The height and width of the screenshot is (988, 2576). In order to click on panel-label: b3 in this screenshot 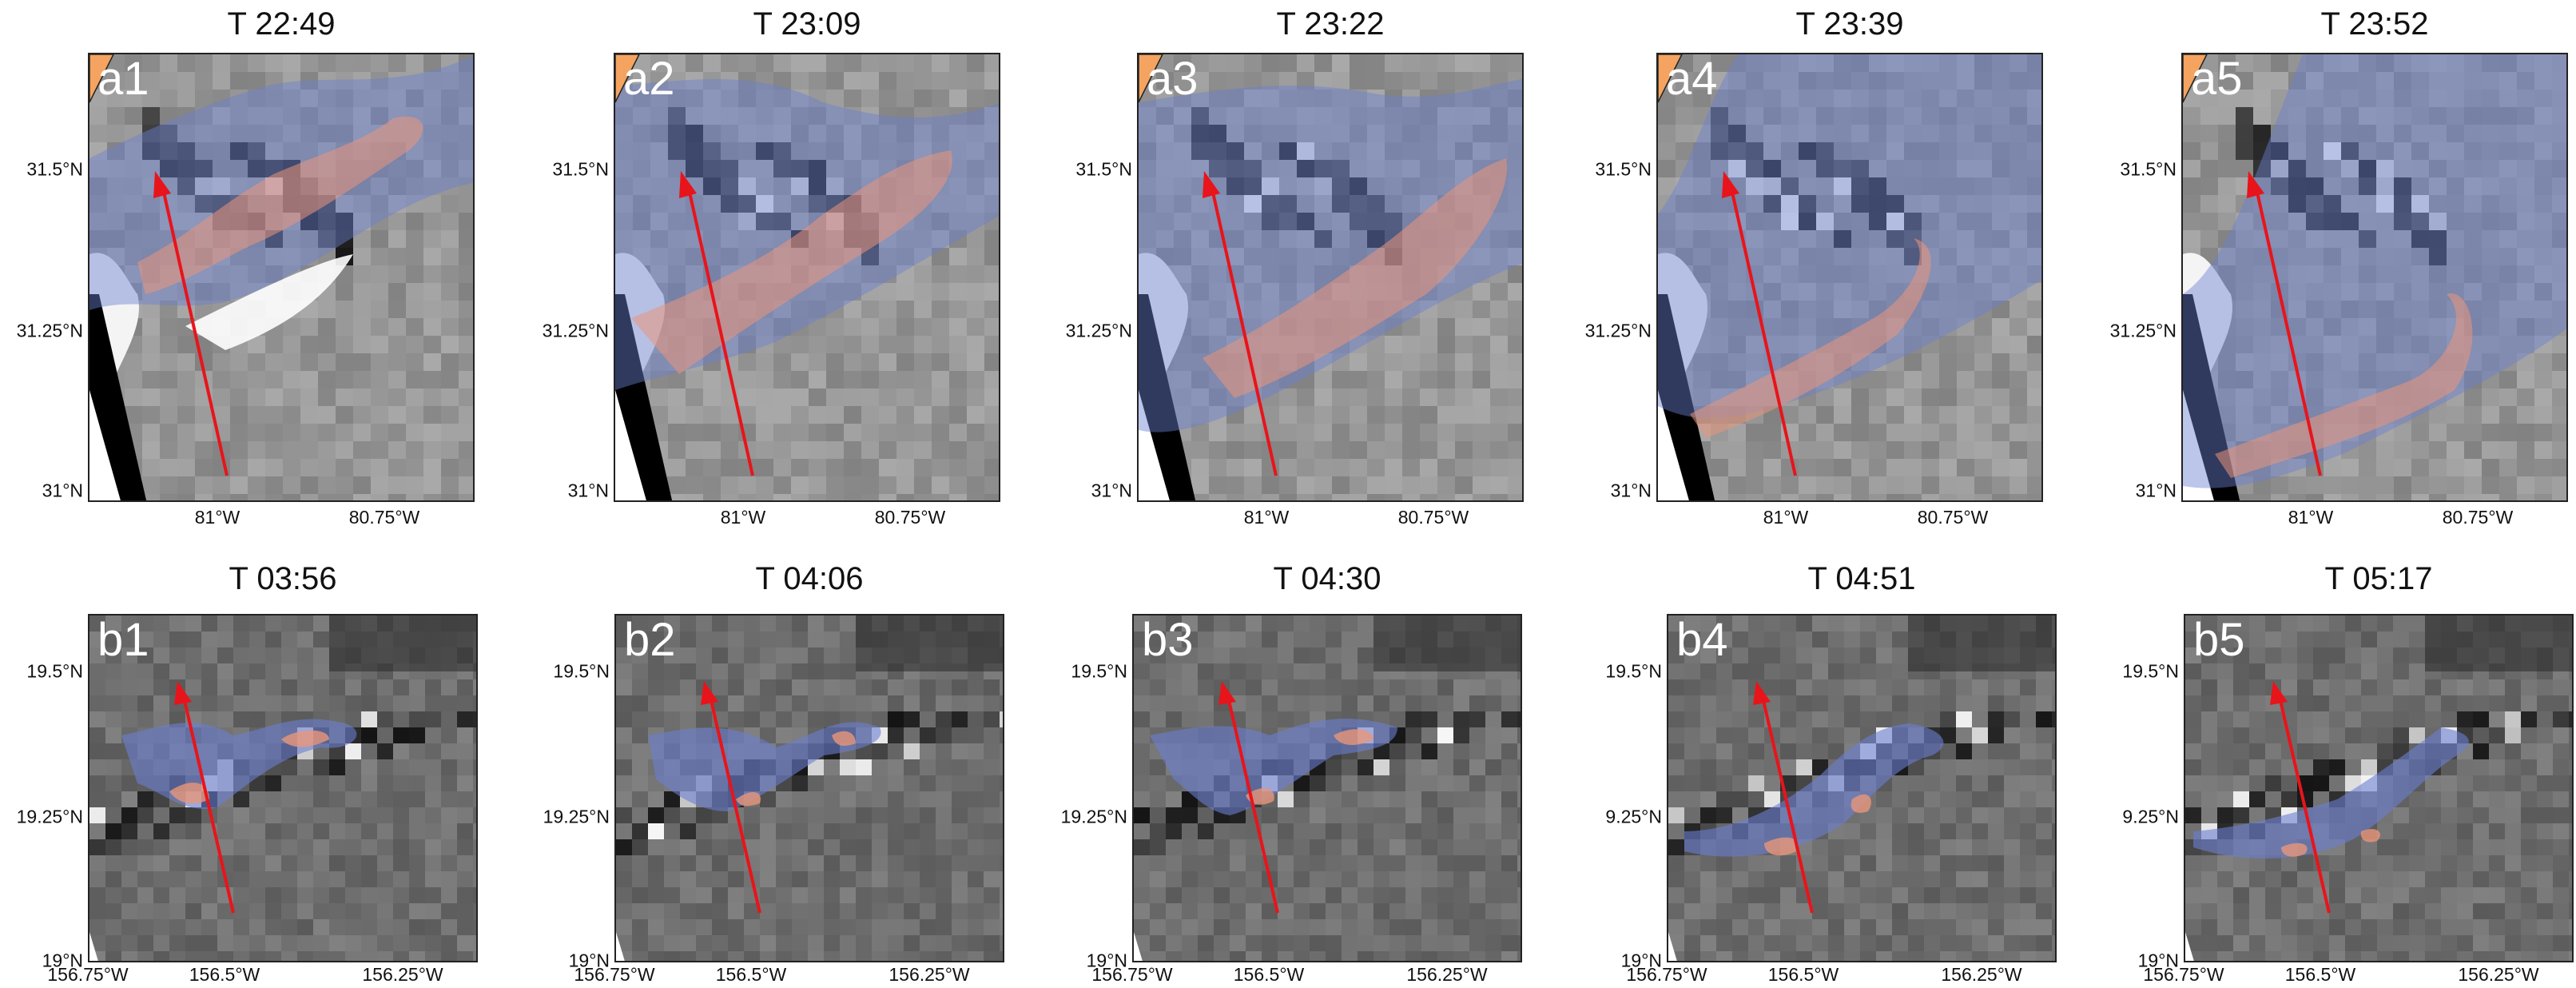, I will do `click(1168, 640)`.